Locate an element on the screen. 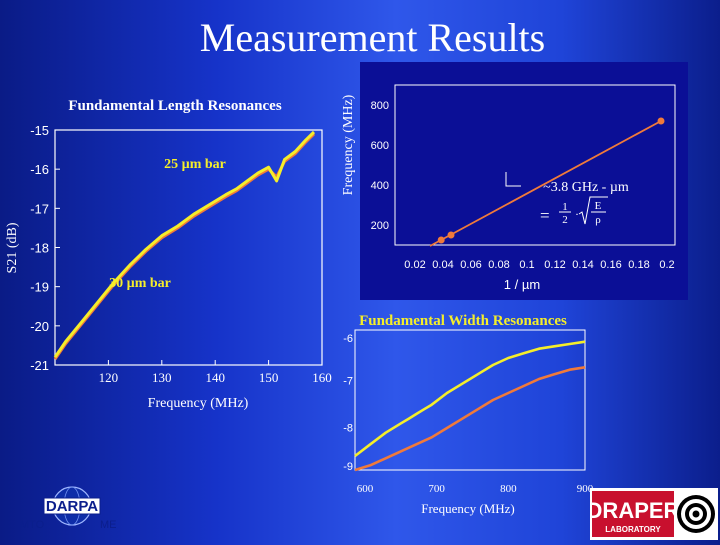  draper-logo: DRAPER LABORATORY is located at coordinates (652, 514).